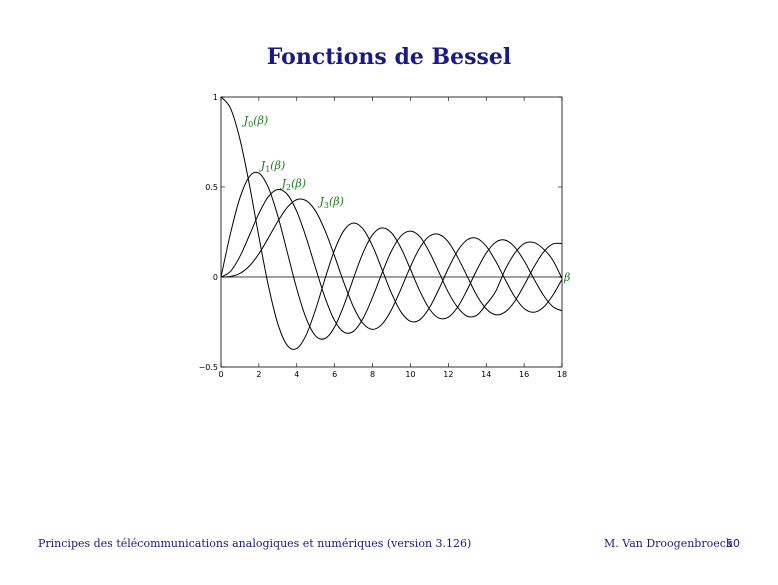 The image size is (778, 585). I want to click on x-tick-label: 8, so click(372, 374).